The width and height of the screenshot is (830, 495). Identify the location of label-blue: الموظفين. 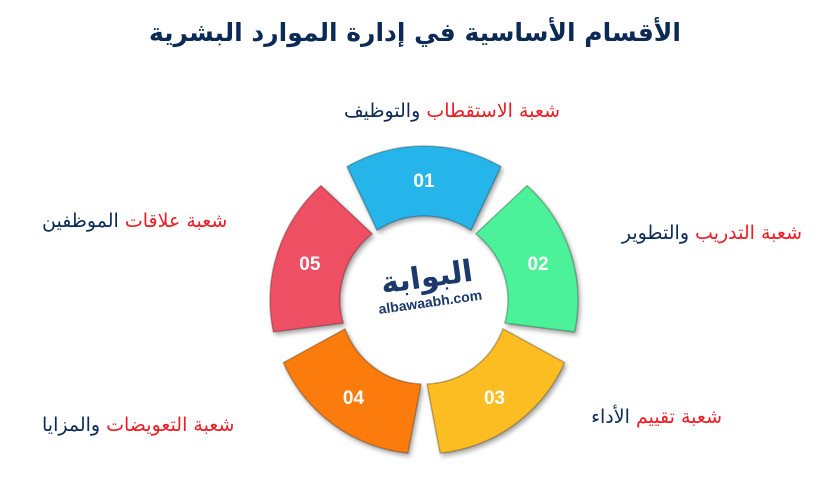
(80, 221).